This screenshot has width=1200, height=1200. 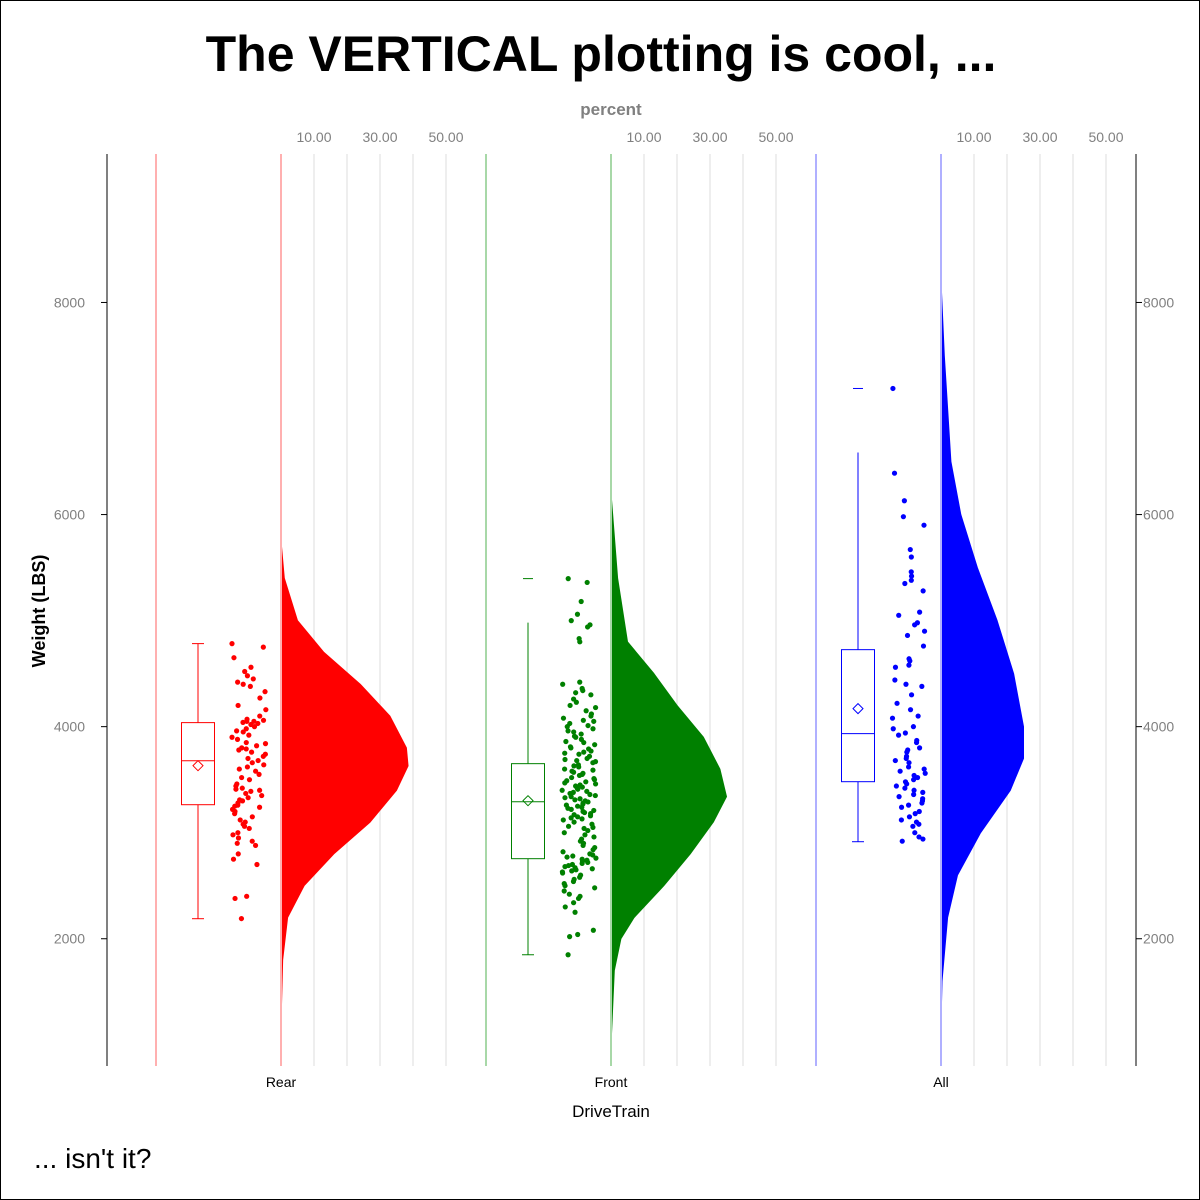 I want to click on percent-tick-label-front: 30.00, so click(x=709, y=137).